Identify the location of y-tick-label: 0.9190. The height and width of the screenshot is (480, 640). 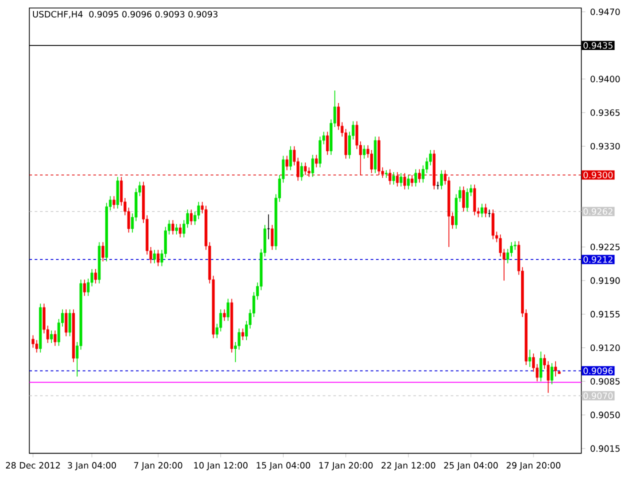
(605, 280).